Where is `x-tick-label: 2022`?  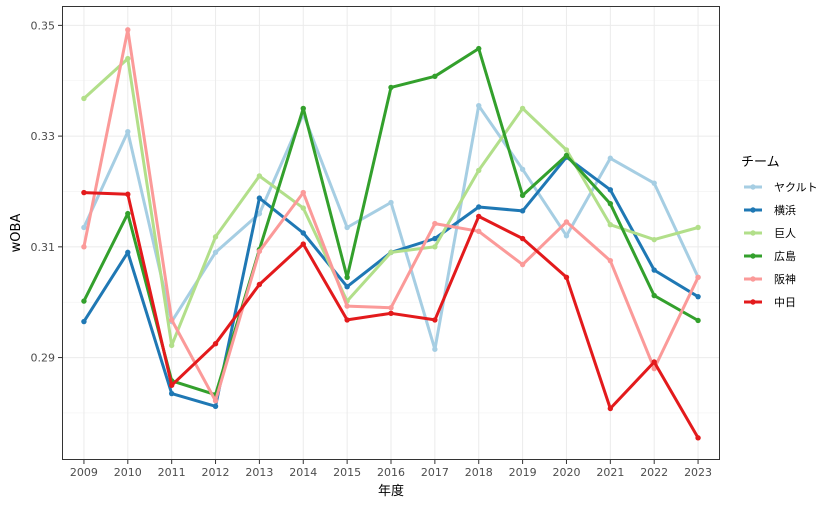 x-tick-label: 2022 is located at coordinates (654, 472).